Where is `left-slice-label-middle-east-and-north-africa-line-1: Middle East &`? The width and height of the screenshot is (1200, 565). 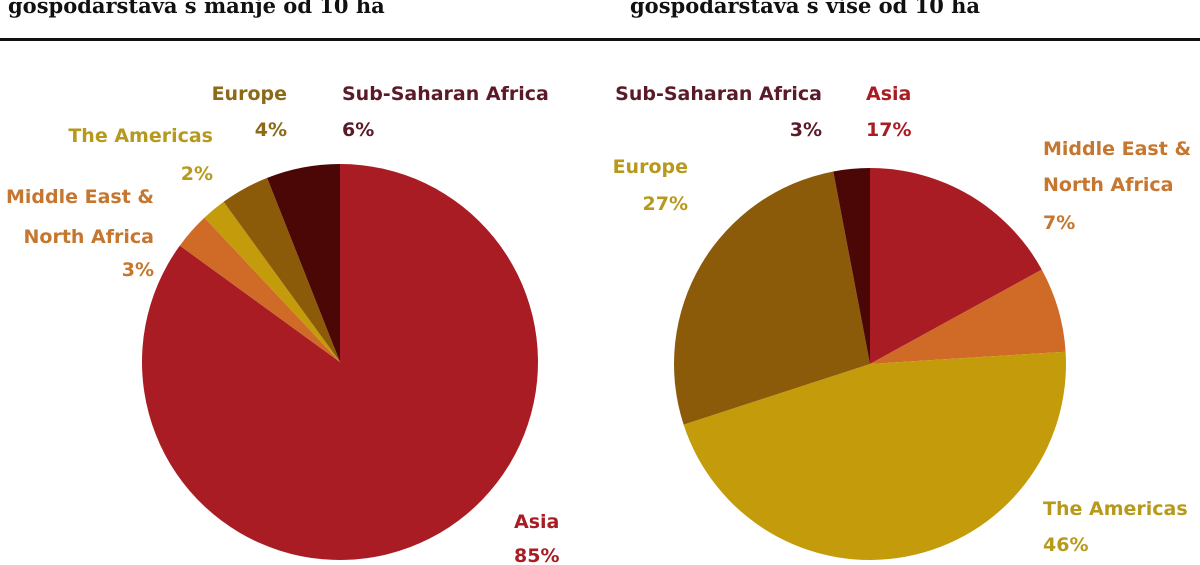
left-slice-label-middle-east-and-north-africa-line-1: Middle East & is located at coordinates (80, 197).